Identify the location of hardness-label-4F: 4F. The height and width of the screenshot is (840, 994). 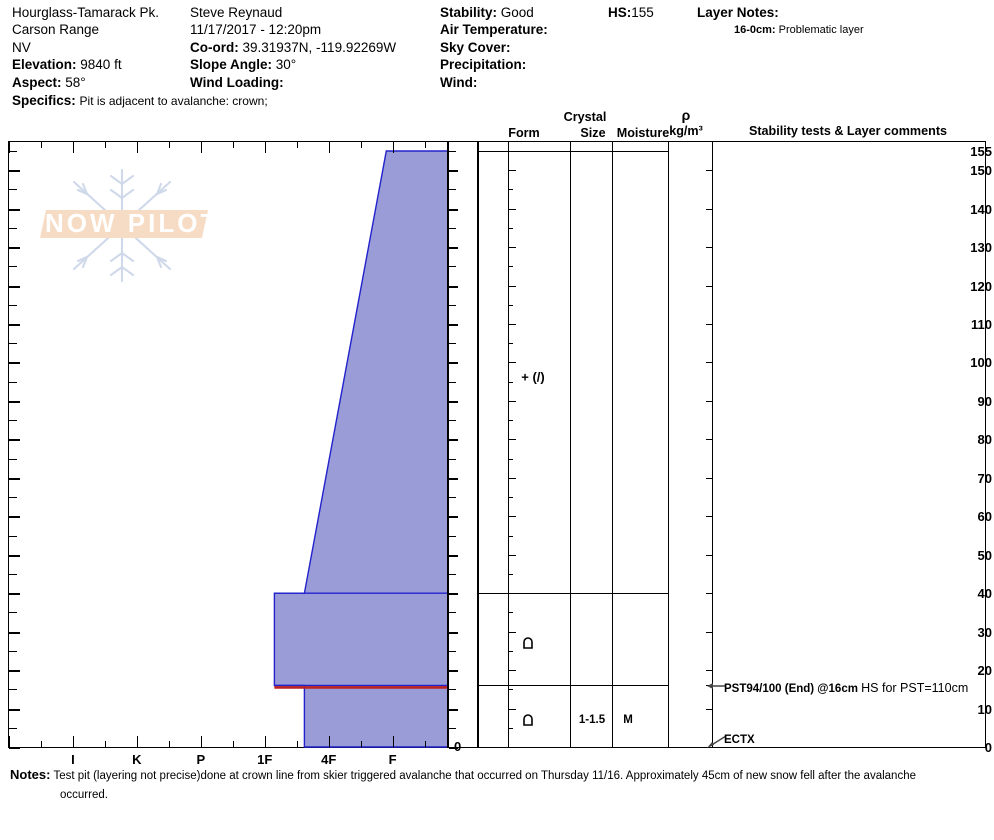
(329, 759).